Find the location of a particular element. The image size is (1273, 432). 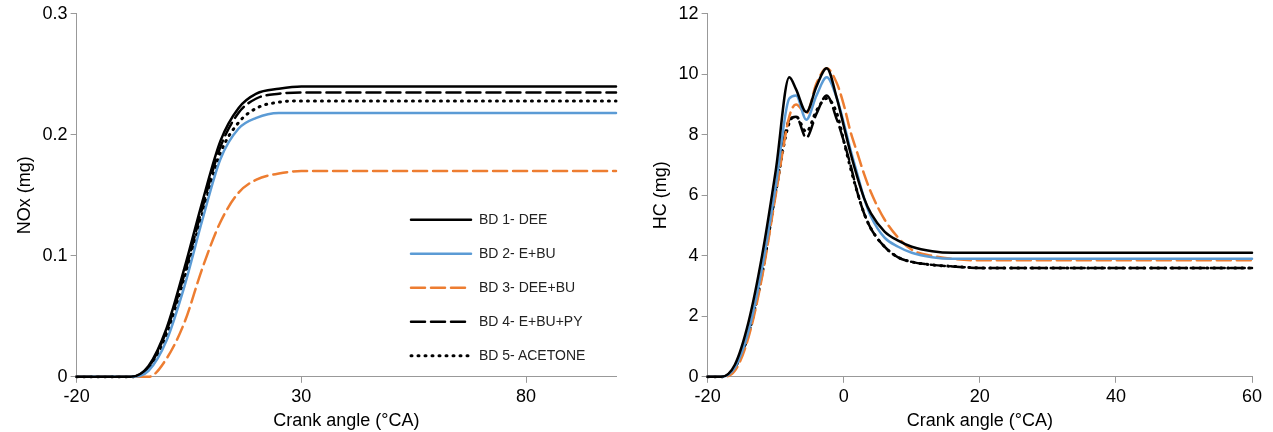

y-axis-title: NOx (mg) is located at coordinates (23, 195).